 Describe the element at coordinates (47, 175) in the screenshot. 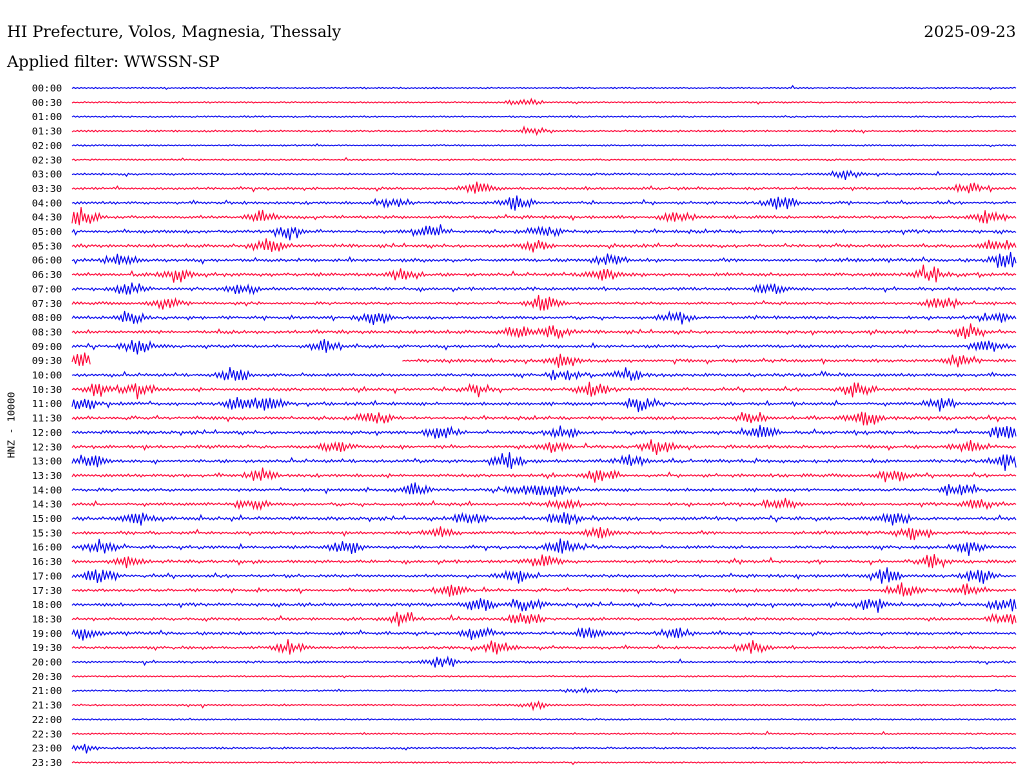

I see `time-tick-label: 03:00` at that location.